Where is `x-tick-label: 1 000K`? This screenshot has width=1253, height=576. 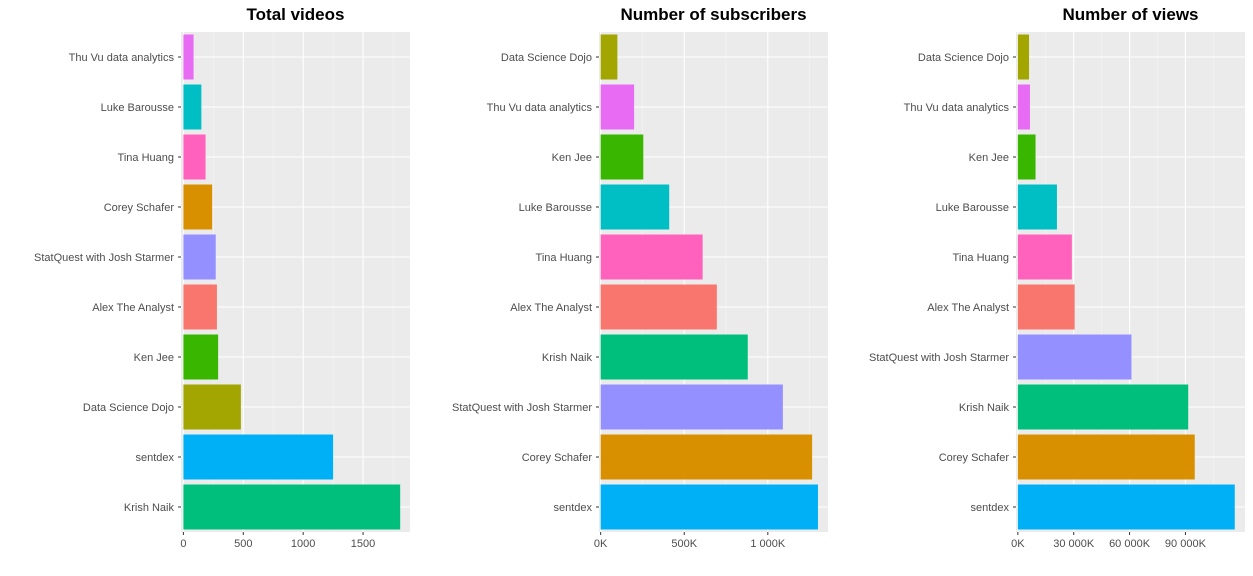 x-tick-label: 1 000K is located at coordinates (768, 544).